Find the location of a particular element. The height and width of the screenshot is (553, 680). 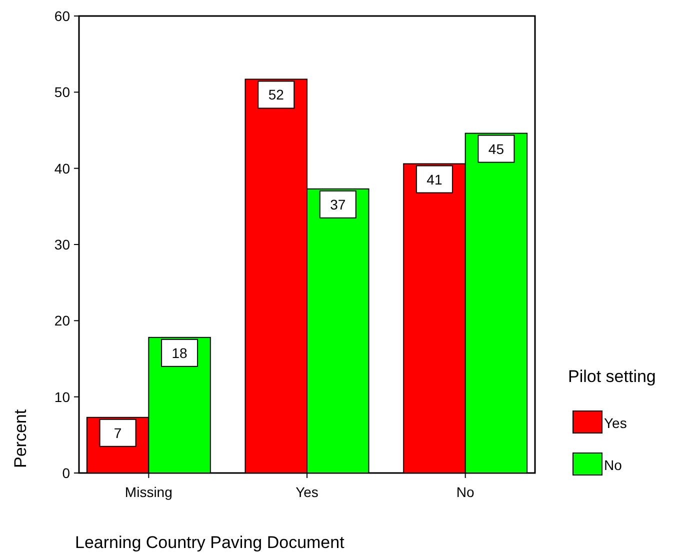

y-tick-label: 60 is located at coordinates (62, 16).